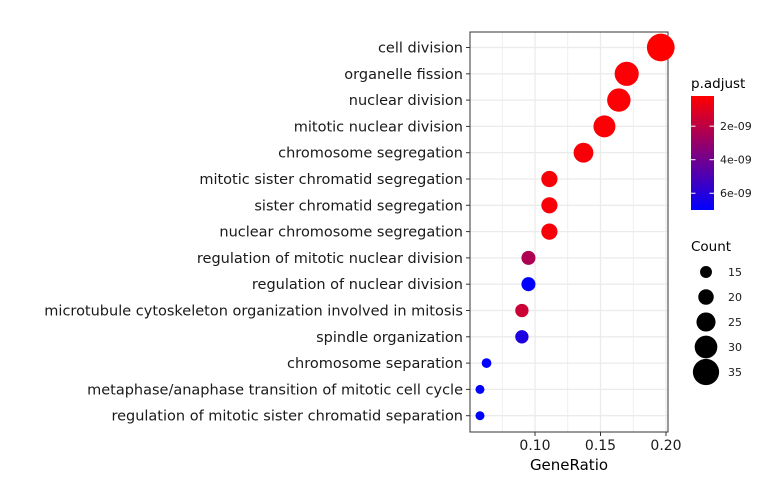 Image resolution: width=768 pixels, height=480 pixels. What do you see at coordinates (357, 285) in the screenshot?
I see `y-tick-label: regulation of nuclear division` at bounding box center [357, 285].